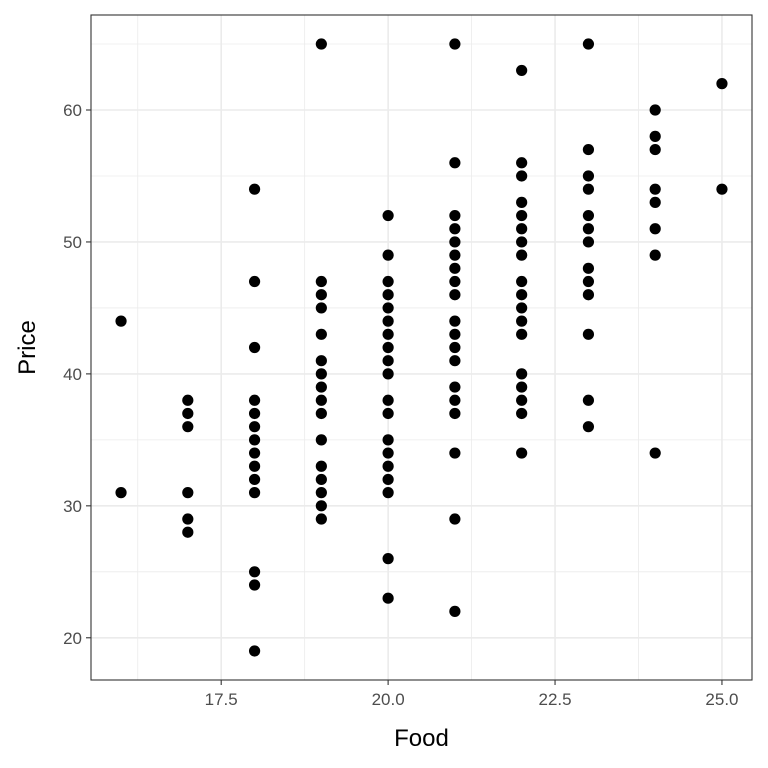 The height and width of the screenshot is (768, 768). What do you see at coordinates (221, 699) in the screenshot?
I see `x-tick-label: 17.5` at bounding box center [221, 699].